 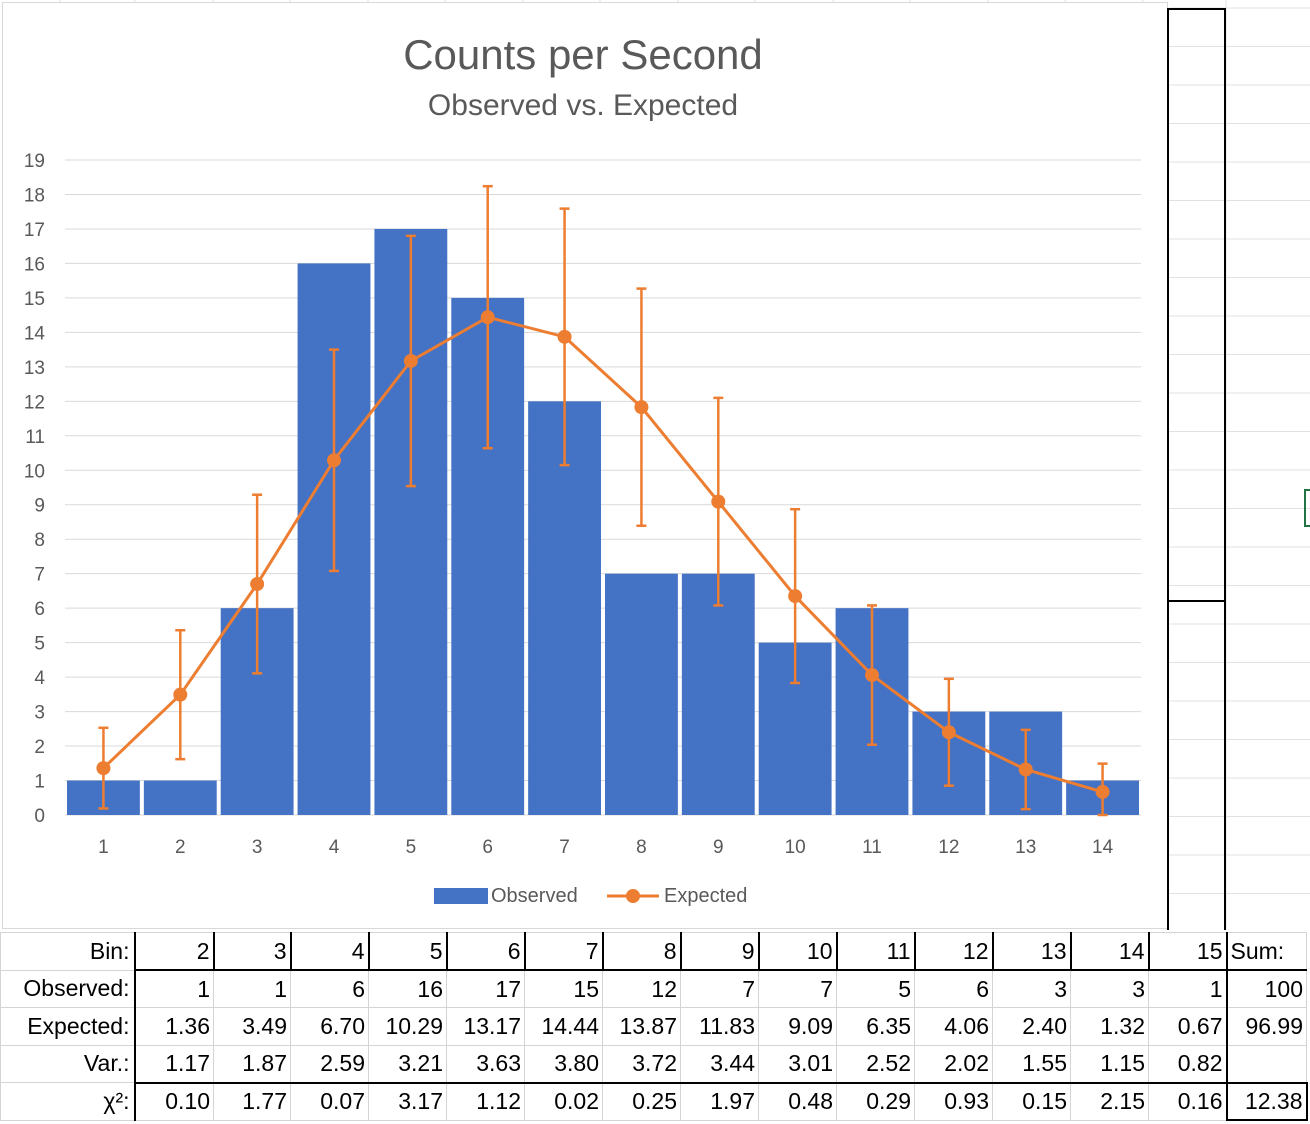 What do you see at coordinates (407, 1026) in the screenshot?
I see `table-cell: 10.29` at bounding box center [407, 1026].